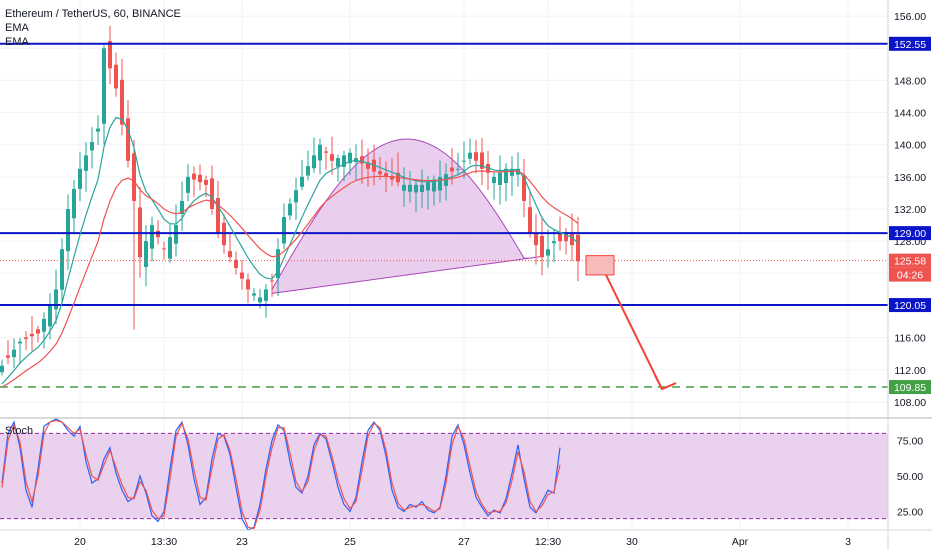 The width and height of the screenshot is (932, 550). What do you see at coordinates (910, 513) in the screenshot?
I see `stoch-y-tick-label: 25.00` at bounding box center [910, 513].